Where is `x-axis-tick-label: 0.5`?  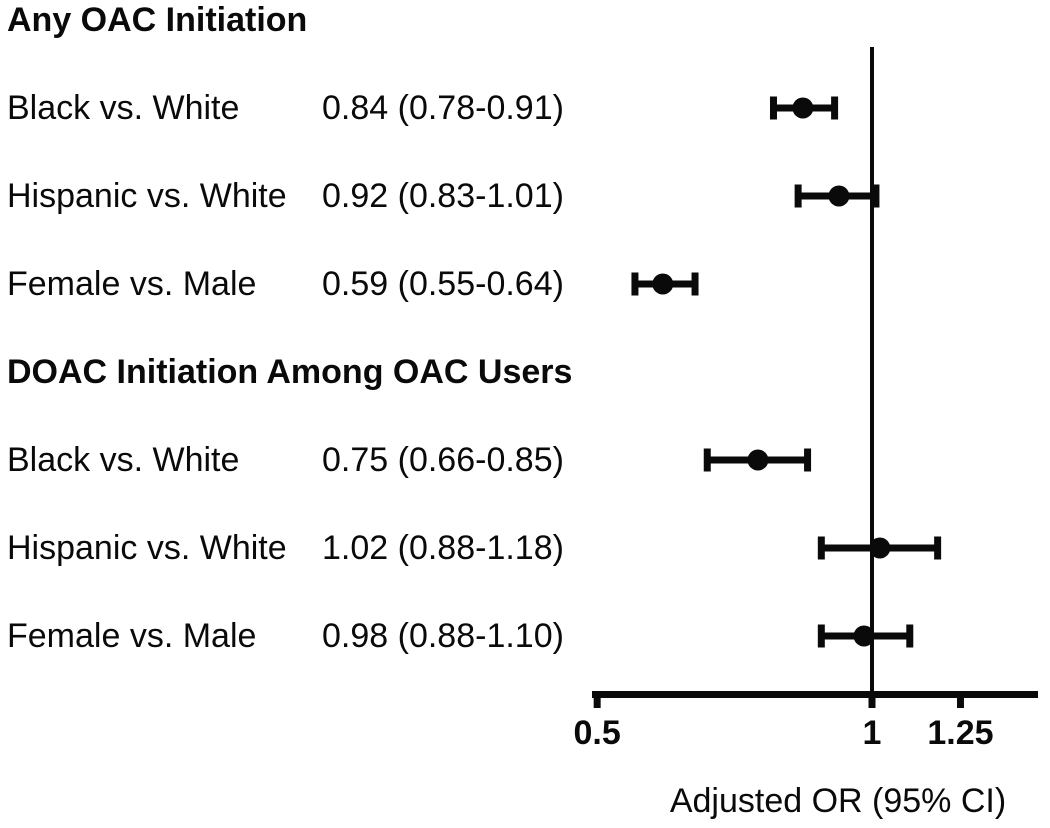
x-axis-tick-label: 0.5 is located at coordinates (597, 733).